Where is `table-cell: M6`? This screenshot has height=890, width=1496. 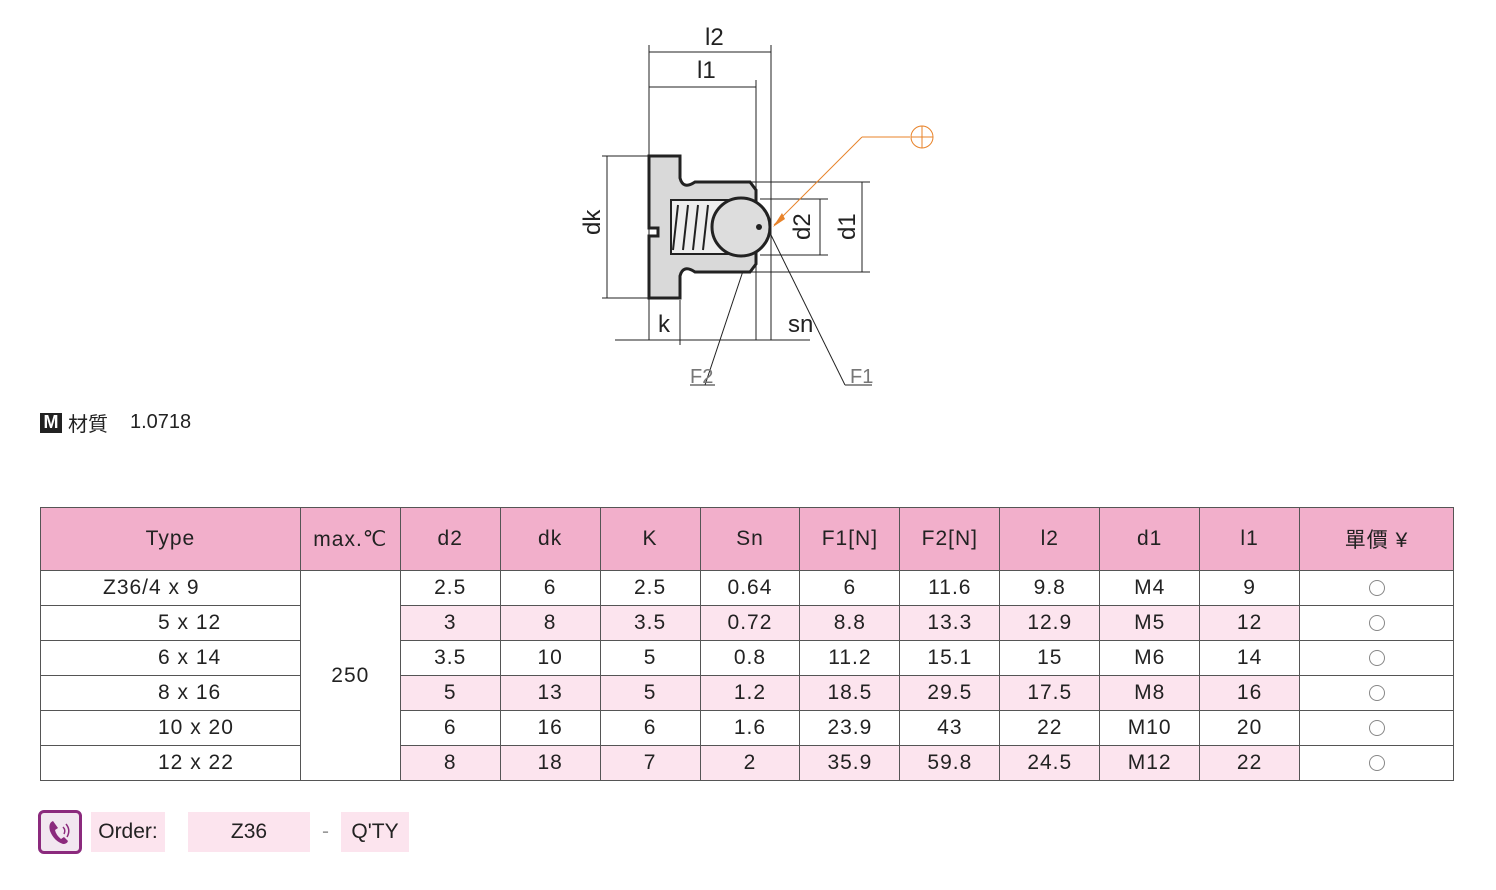 table-cell: M6 is located at coordinates (1150, 658).